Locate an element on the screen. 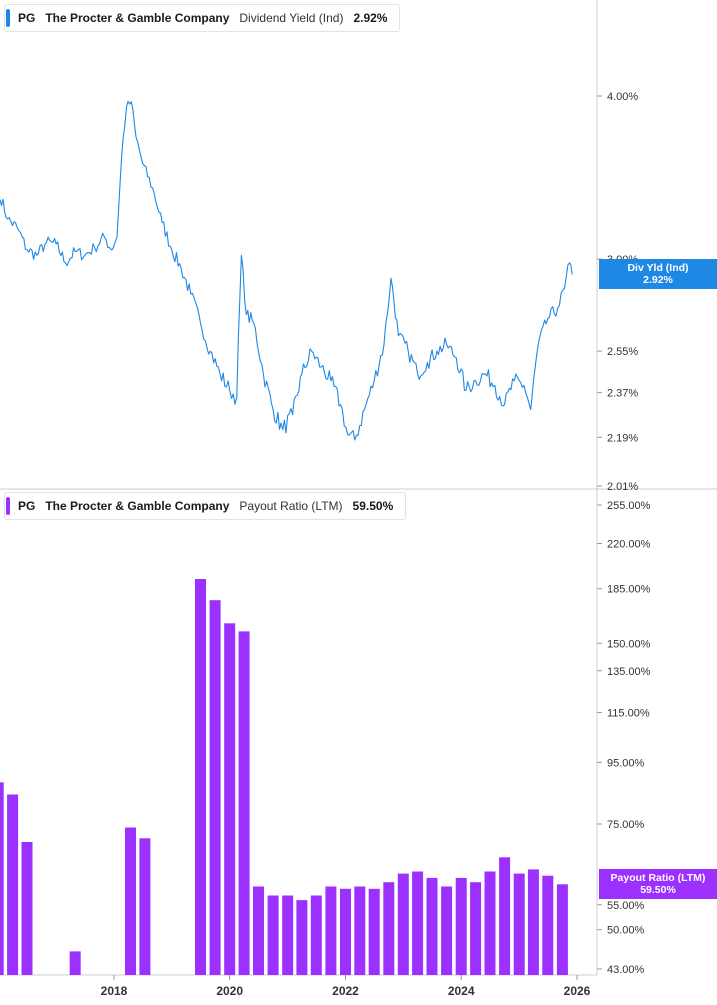  y-tick-label: 2.19% is located at coordinates (622, 438).